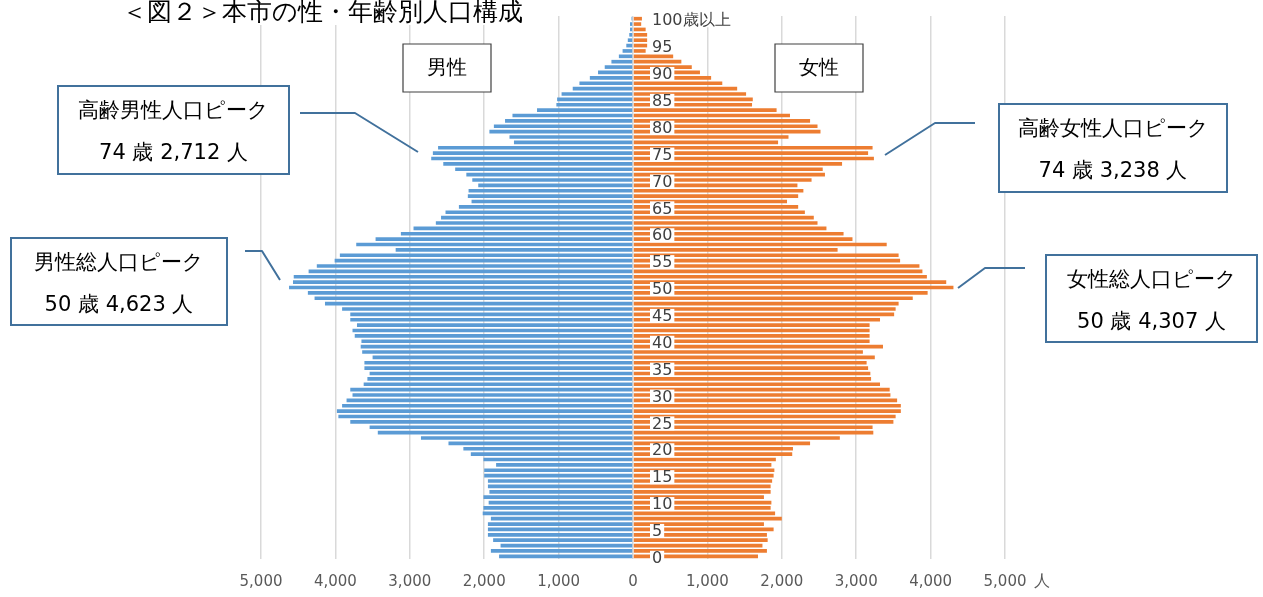 The width and height of the screenshot is (1263, 597). What do you see at coordinates (662, 289) in the screenshot?
I see `y-tick-label: 50` at bounding box center [662, 289].